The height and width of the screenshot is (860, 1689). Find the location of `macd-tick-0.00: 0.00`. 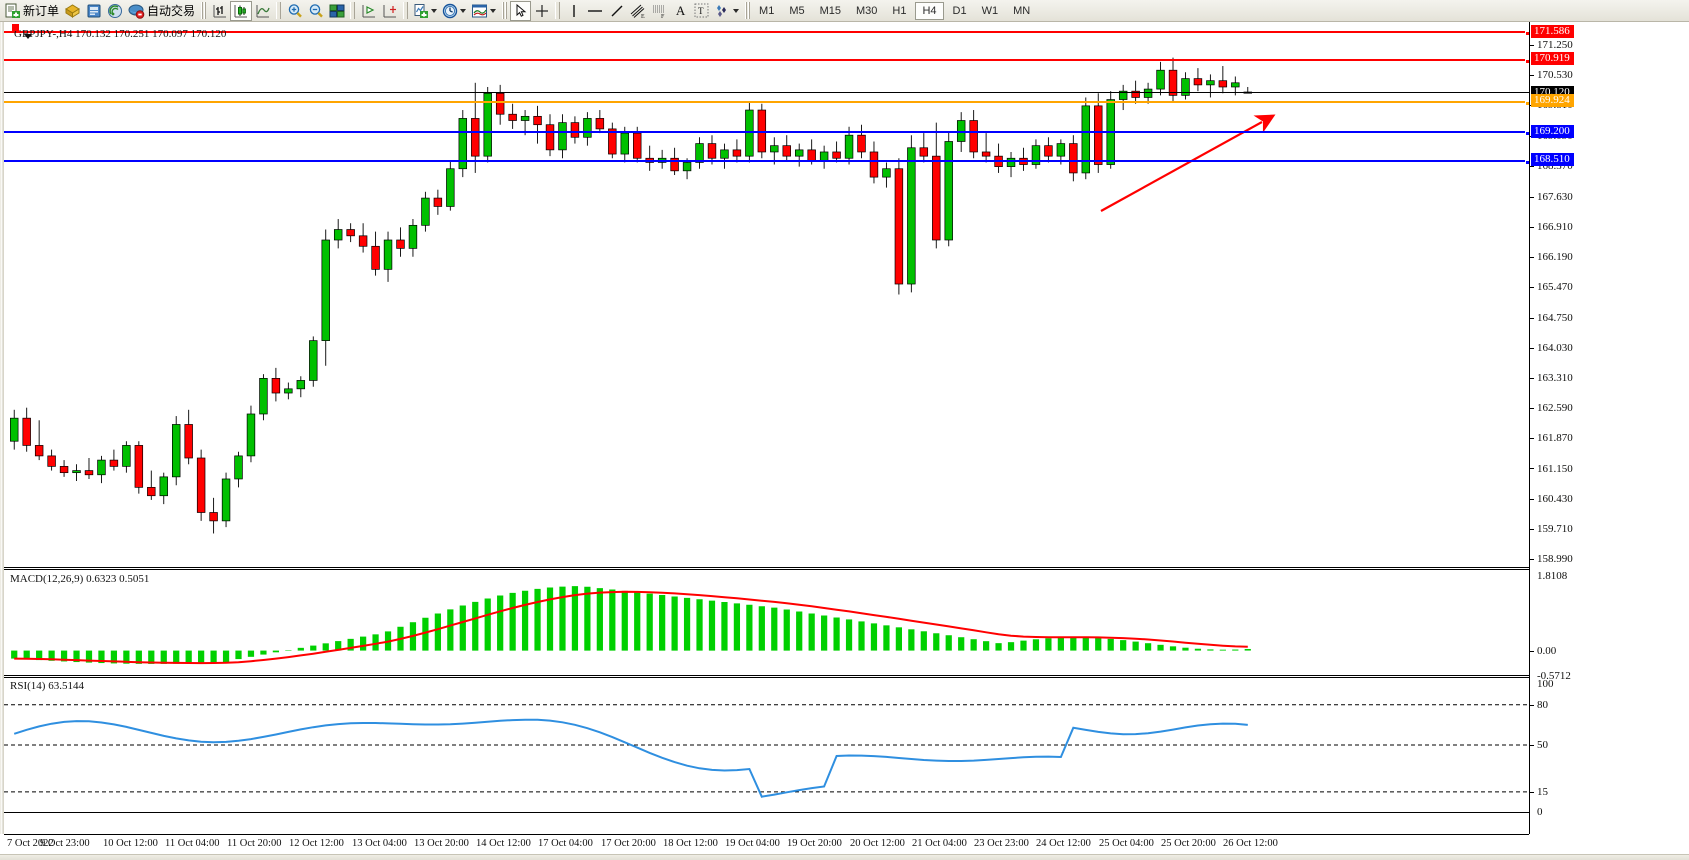

macd-tick-0.00: 0.00 is located at coordinates (1607, 651).